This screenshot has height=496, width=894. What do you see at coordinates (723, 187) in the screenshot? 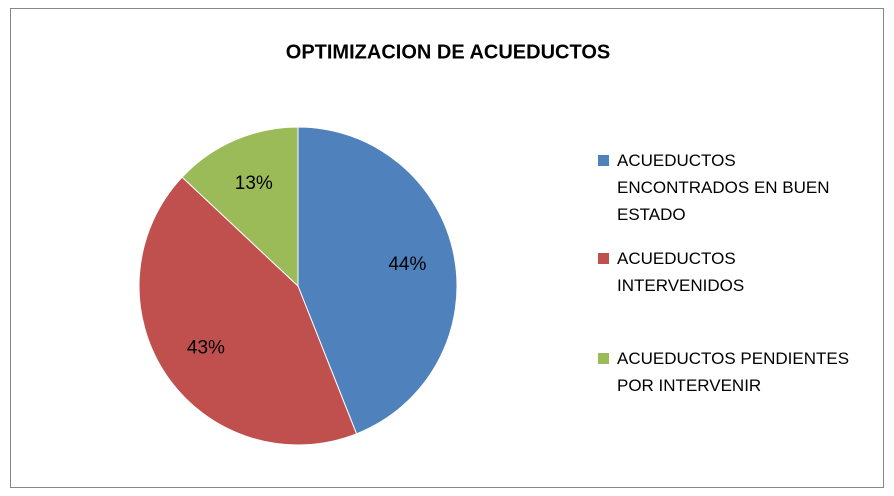
I see `legend-label: ACUEDUCTOS ENCONTRADOS EN BUEN ESTADO` at bounding box center [723, 187].